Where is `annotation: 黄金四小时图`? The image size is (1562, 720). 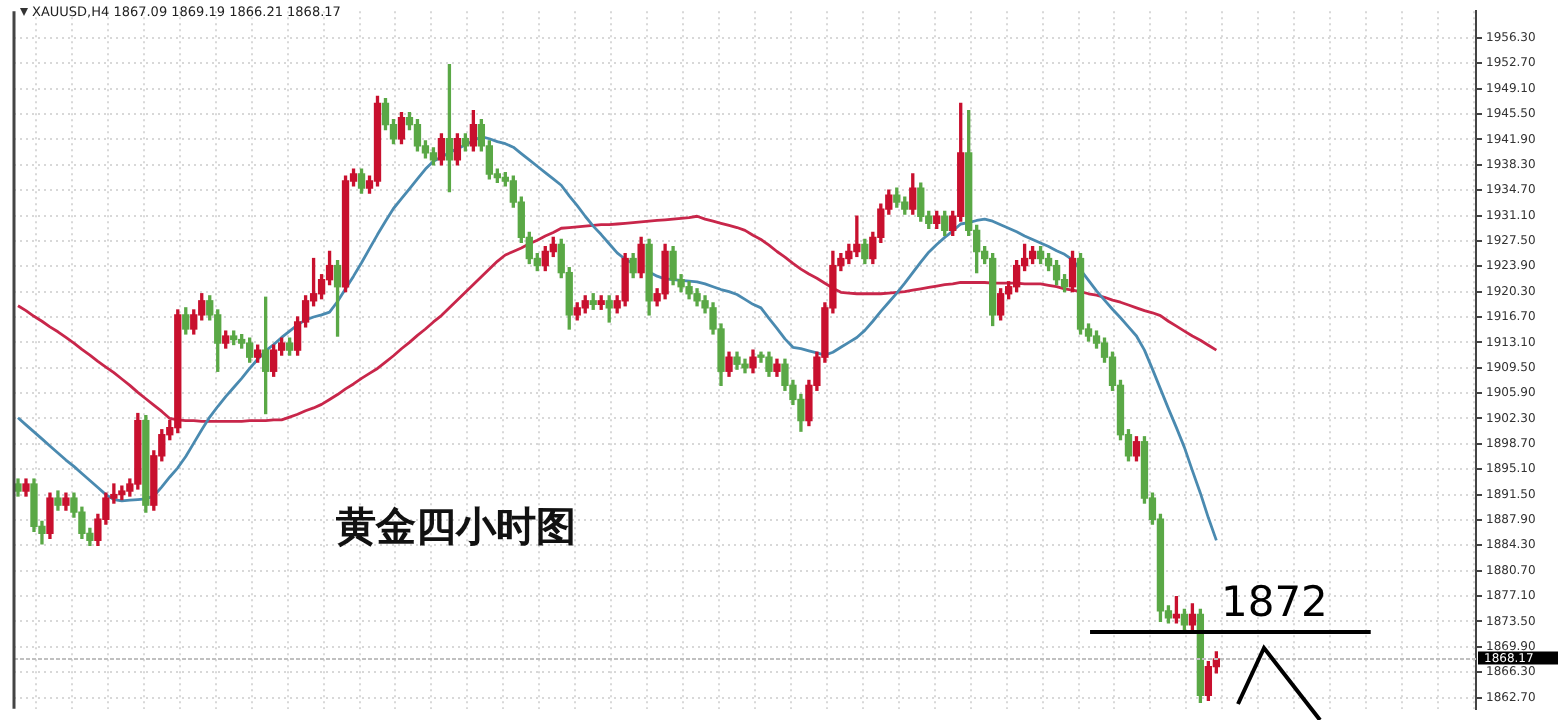 annotation: 黄金四小时图 is located at coordinates (456, 527).